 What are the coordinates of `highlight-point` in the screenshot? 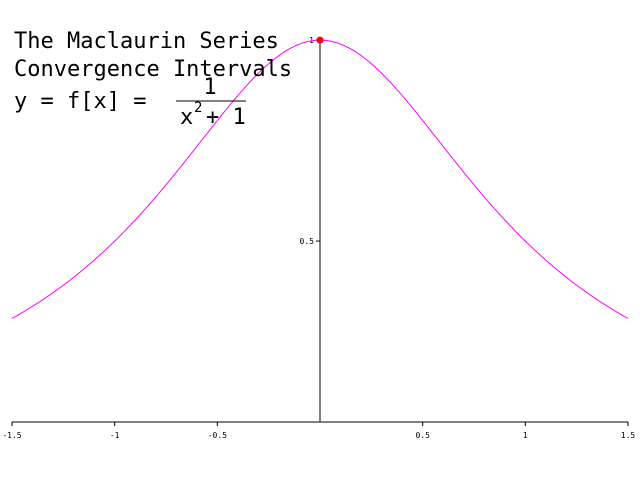 It's located at (320, 40).